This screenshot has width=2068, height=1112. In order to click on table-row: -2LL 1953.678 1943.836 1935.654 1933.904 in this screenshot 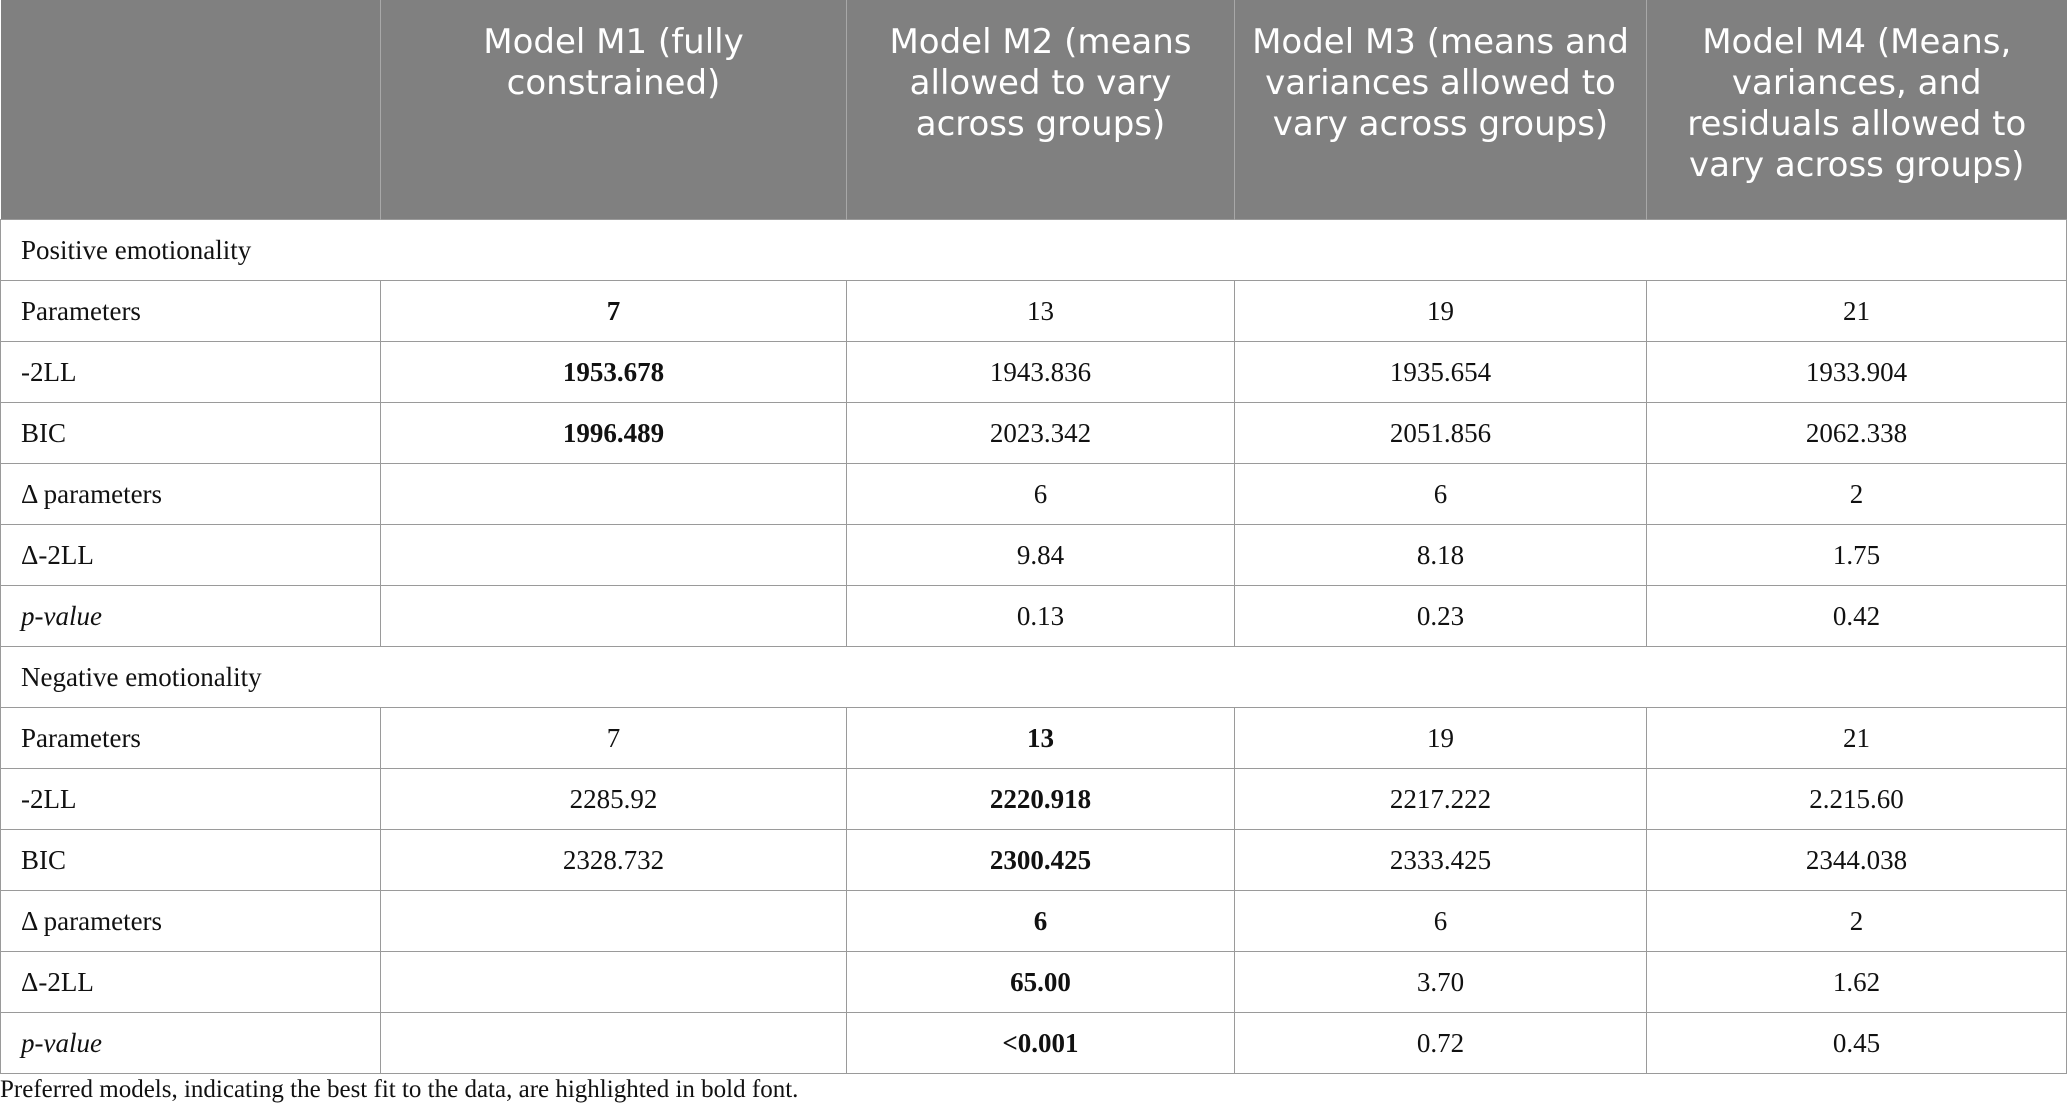, I will do `click(1033, 372)`.